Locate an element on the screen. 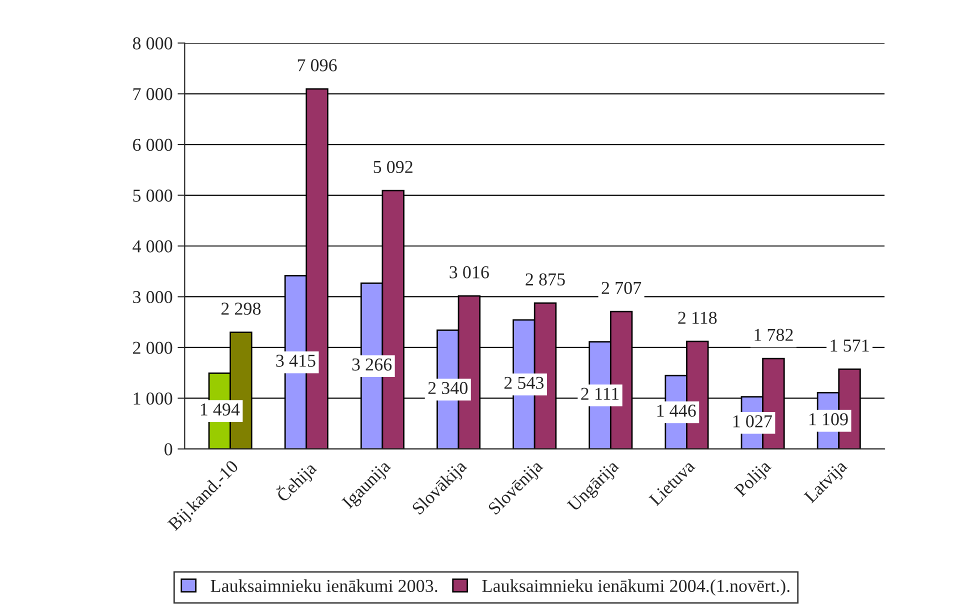 Image resolution: width=972 pixels, height=615 pixels. y-tick-label: 8 000 is located at coordinates (152, 43).